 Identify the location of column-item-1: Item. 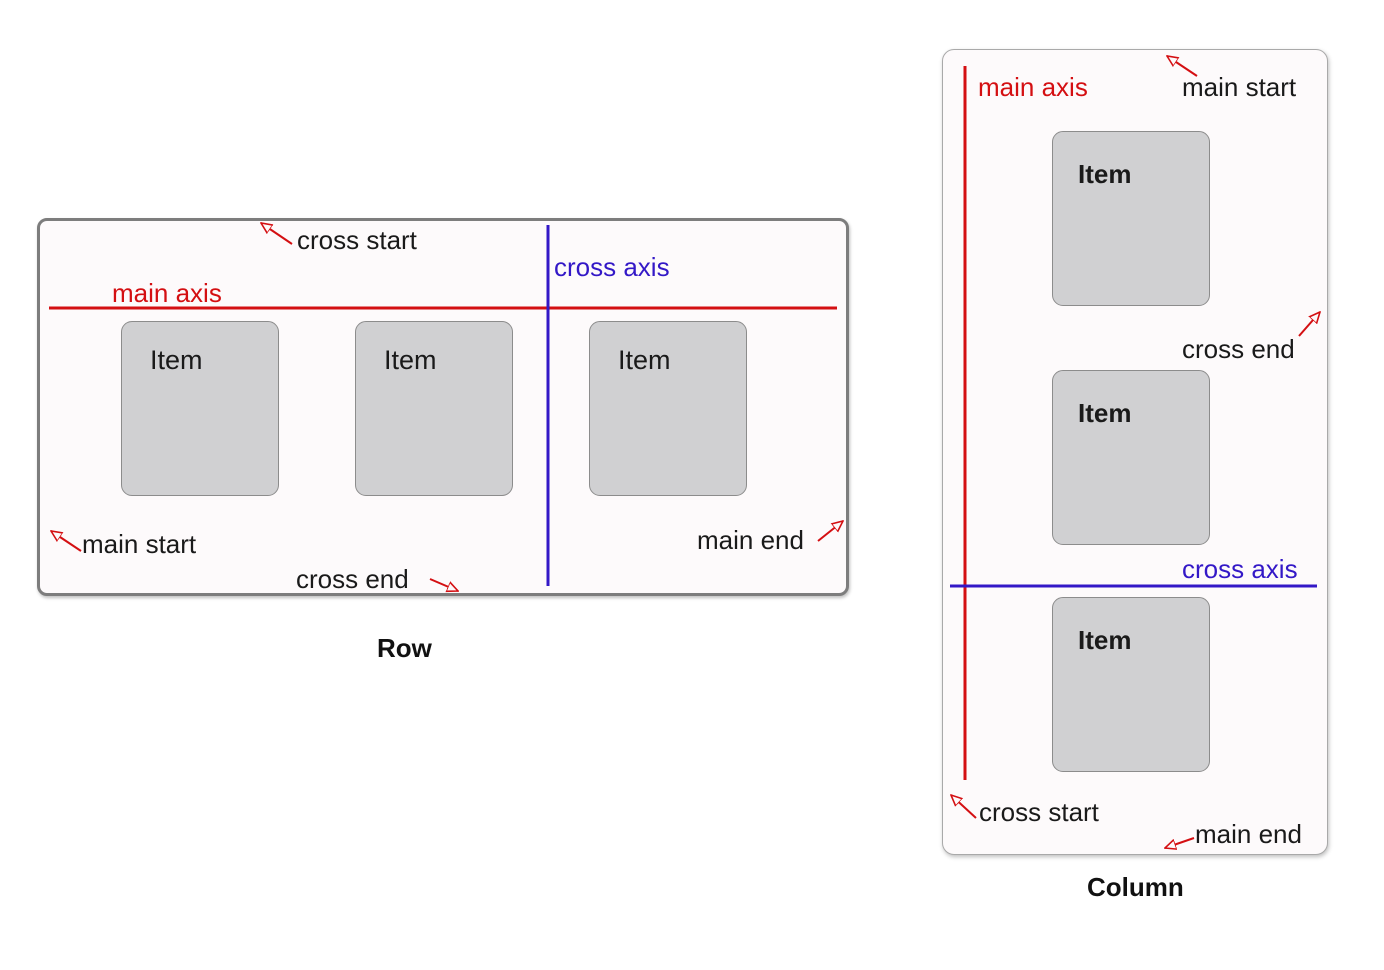
(1131, 218).